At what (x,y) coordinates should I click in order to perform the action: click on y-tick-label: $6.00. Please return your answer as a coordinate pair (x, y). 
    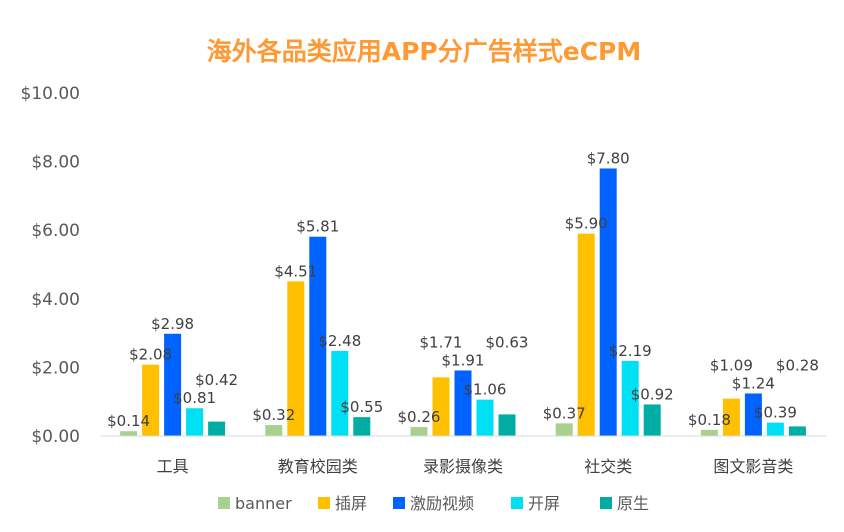
    Looking at the image, I should click on (55, 231).